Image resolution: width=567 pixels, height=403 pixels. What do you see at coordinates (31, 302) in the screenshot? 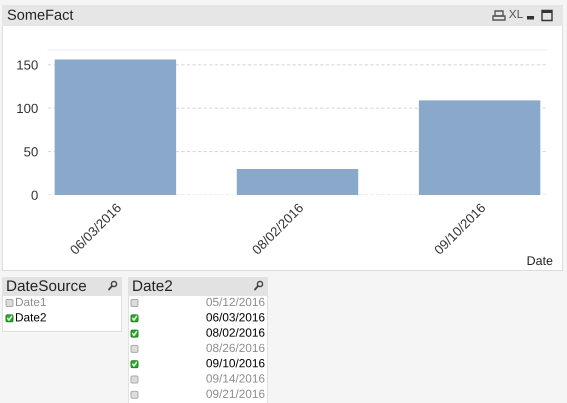
I see `category-label: Date1` at bounding box center [31, 302].